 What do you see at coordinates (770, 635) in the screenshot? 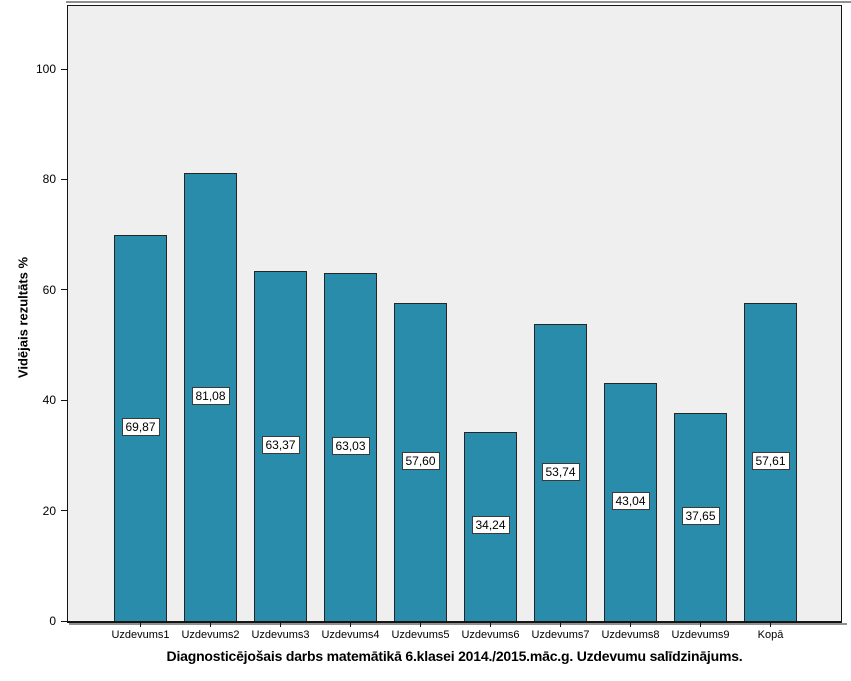
I see `x-tick-label: Kopā` at bounding box center [770, 635].